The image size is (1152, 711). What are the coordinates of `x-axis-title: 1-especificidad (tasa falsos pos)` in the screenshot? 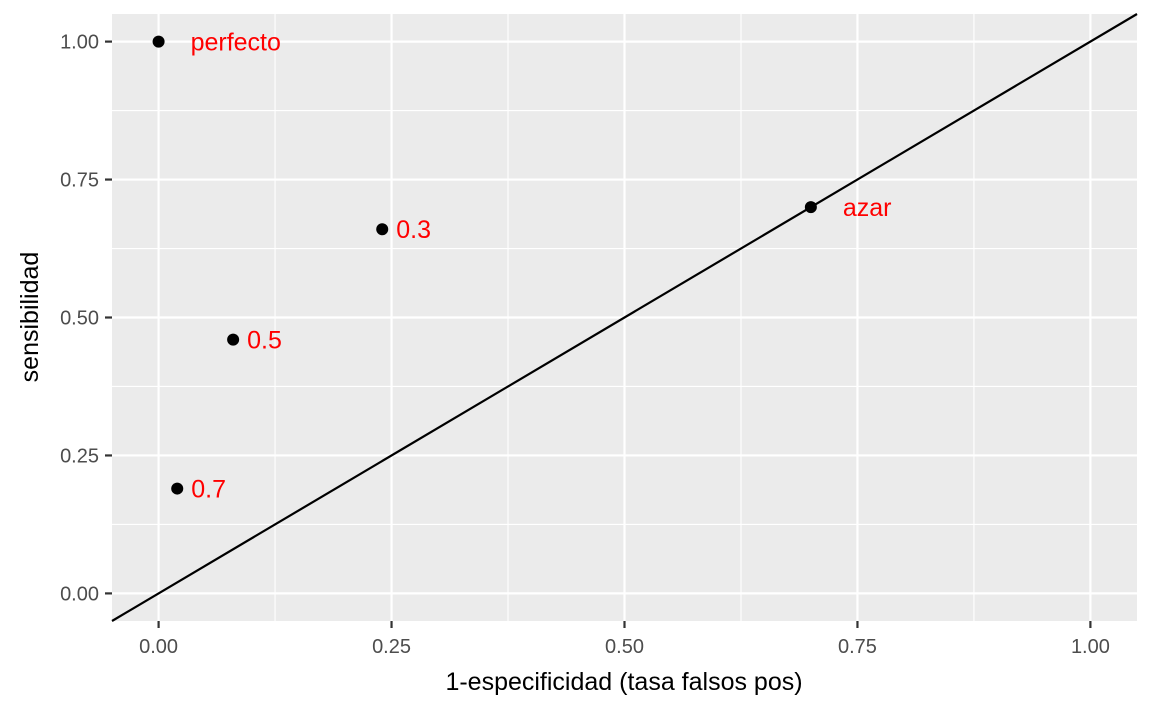 It's located at (623, 682).